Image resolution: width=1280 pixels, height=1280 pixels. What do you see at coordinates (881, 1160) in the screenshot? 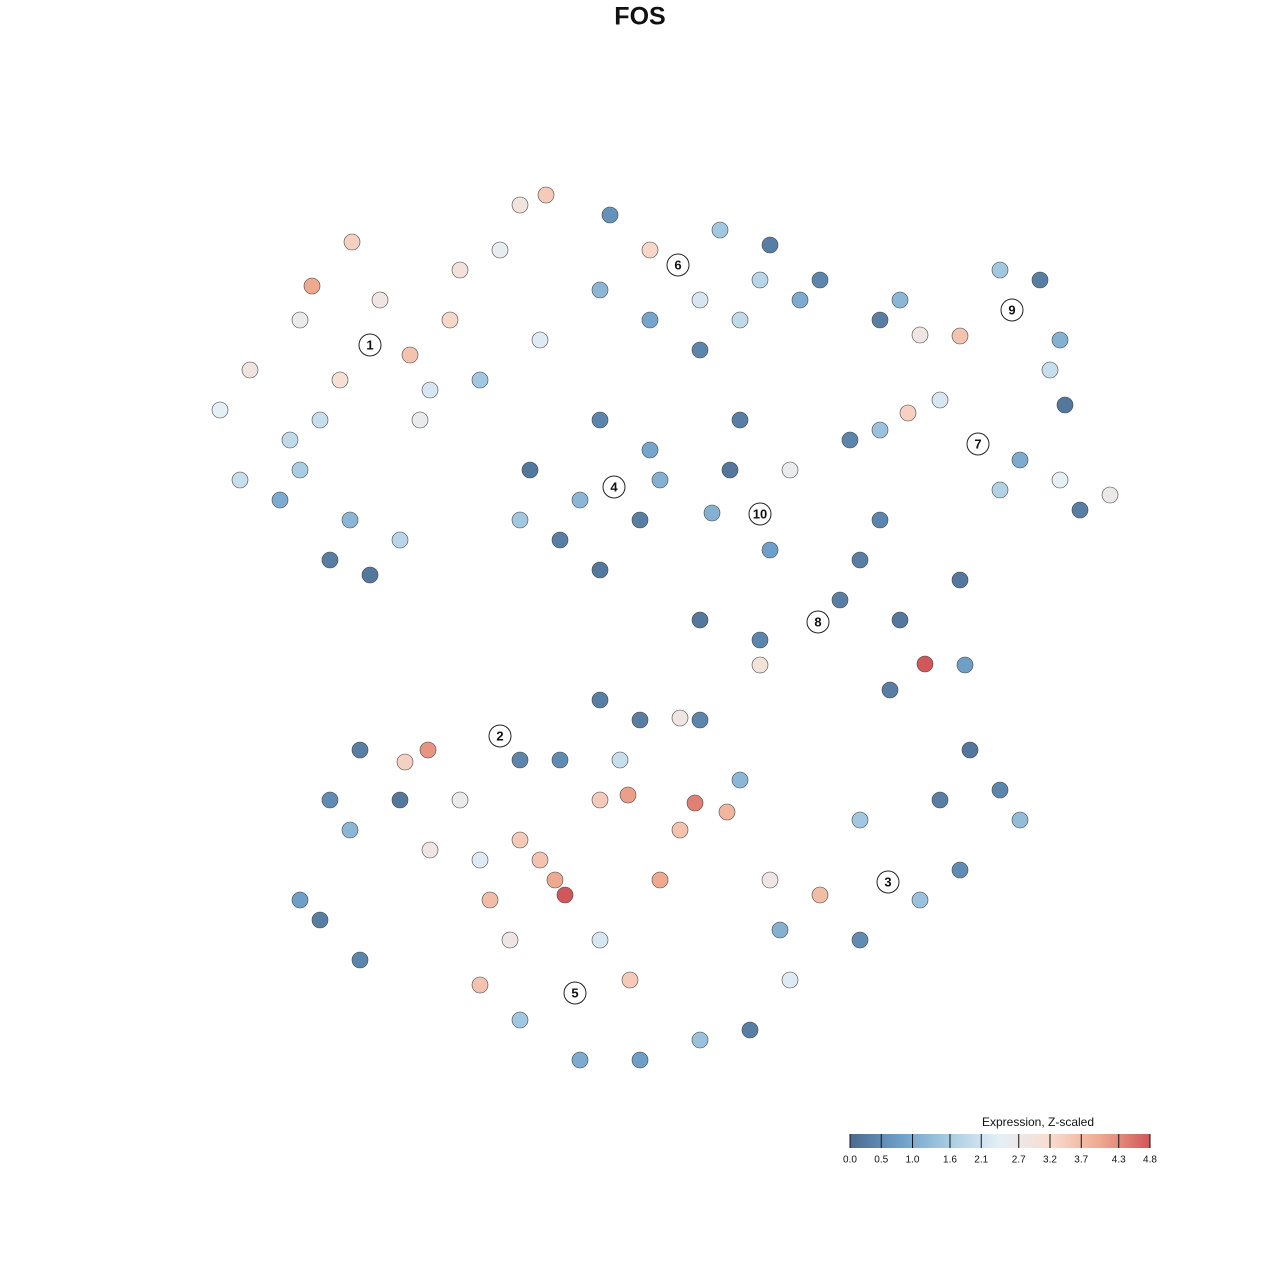
I see `colorbar-tick-label: 0.5` at bounding box center [881, 1160].